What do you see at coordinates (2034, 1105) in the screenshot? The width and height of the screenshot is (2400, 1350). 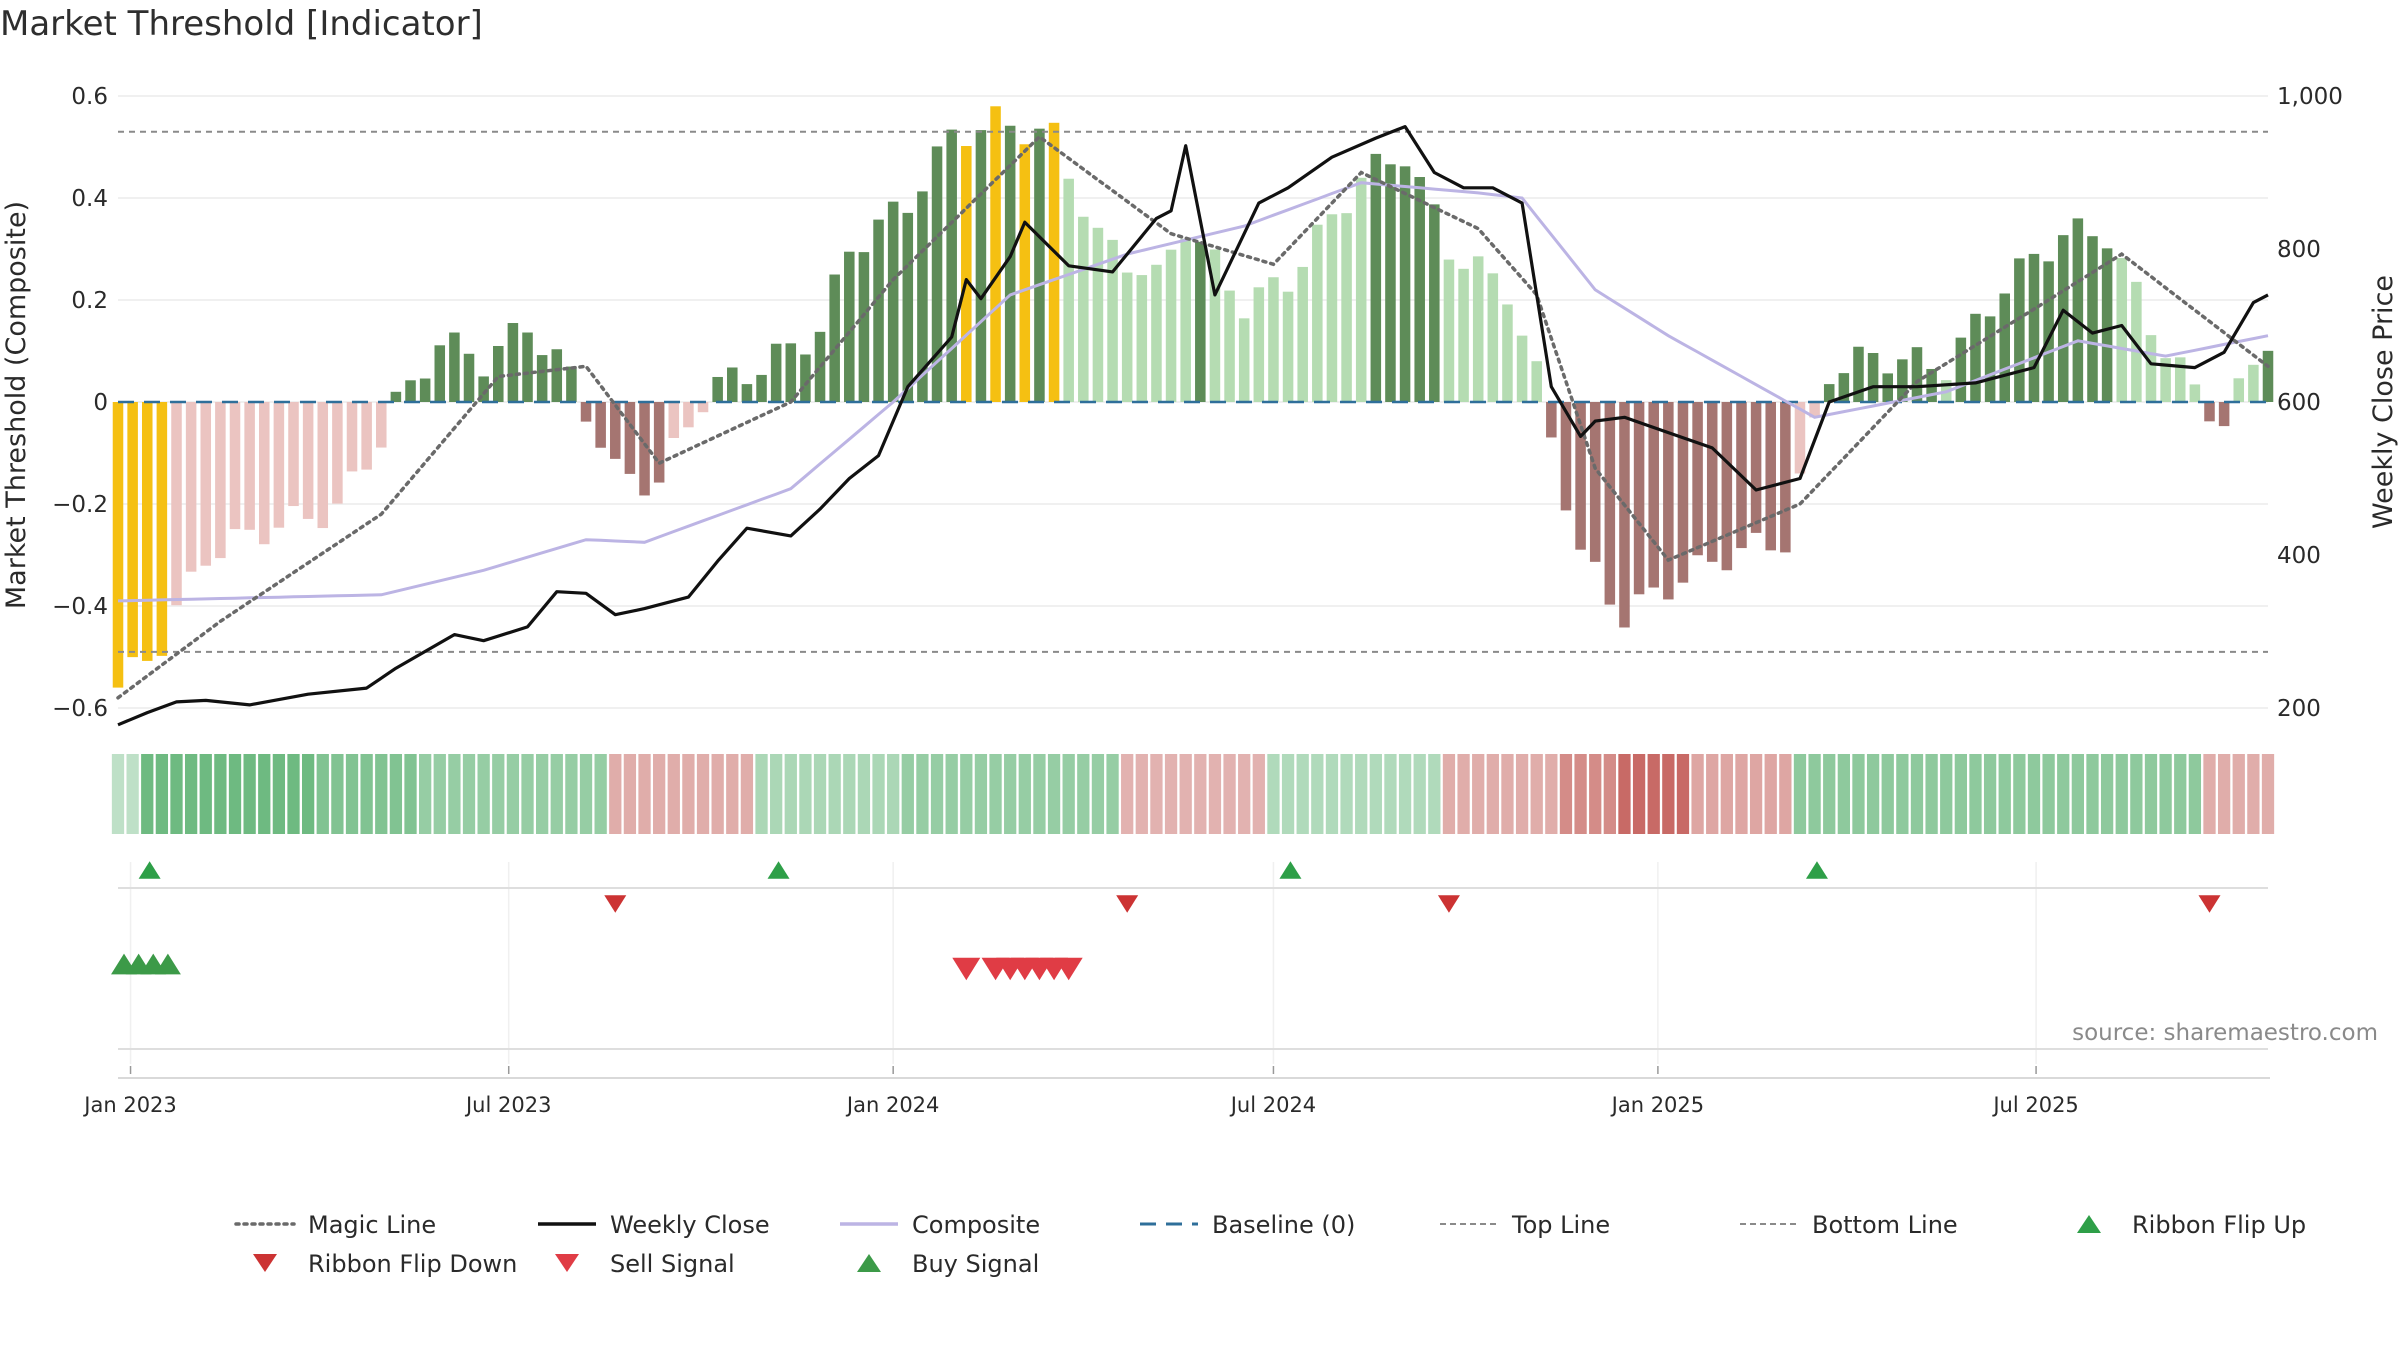 I see `x-tick-label: Jul 2025` at bounding box center [2034, 1105].